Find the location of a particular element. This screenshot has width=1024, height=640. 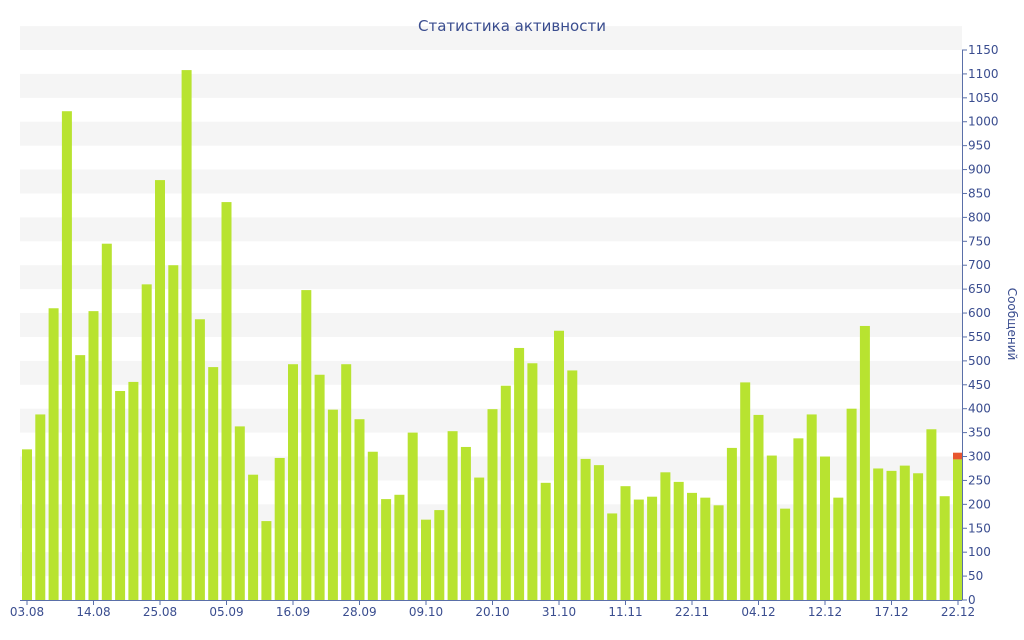

chart-title: Статистика активности is located at coordinates (512, 26).